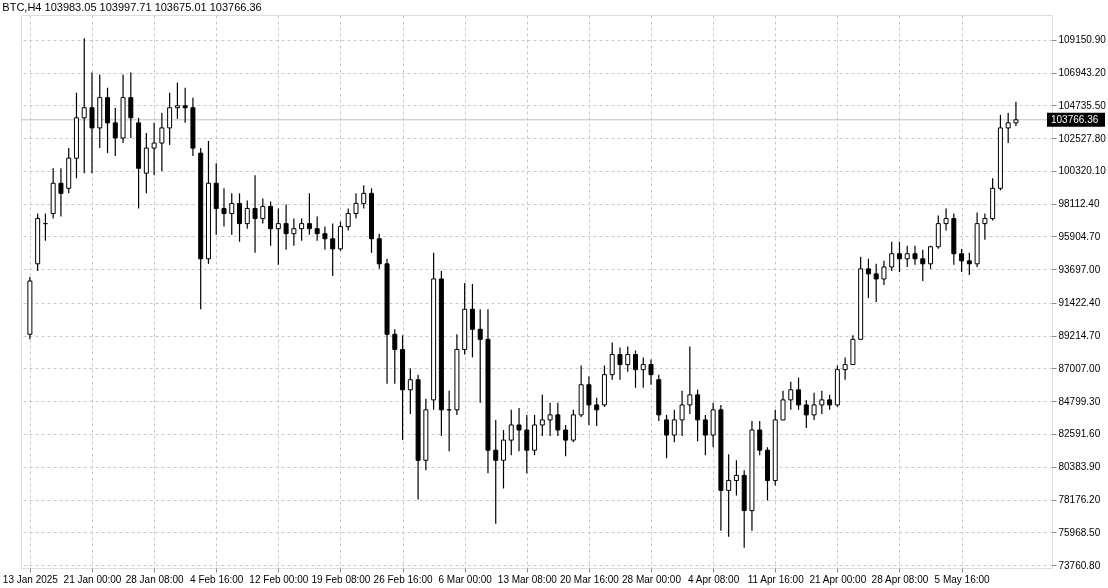 This screenshot has width=1108, height=588. Describe the element at coordinates (279, 579) in the screenshot. I see `x-tick-label: 12 Feb 00:00` at that location.